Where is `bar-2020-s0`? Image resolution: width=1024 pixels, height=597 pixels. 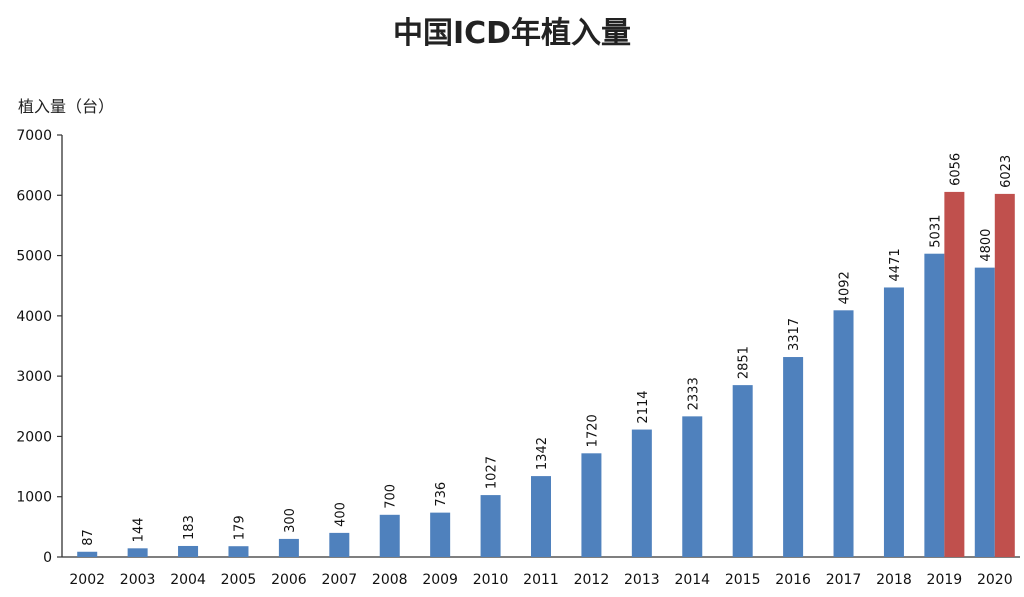
bar-2020-s0 is located at coordinates (984, 412).